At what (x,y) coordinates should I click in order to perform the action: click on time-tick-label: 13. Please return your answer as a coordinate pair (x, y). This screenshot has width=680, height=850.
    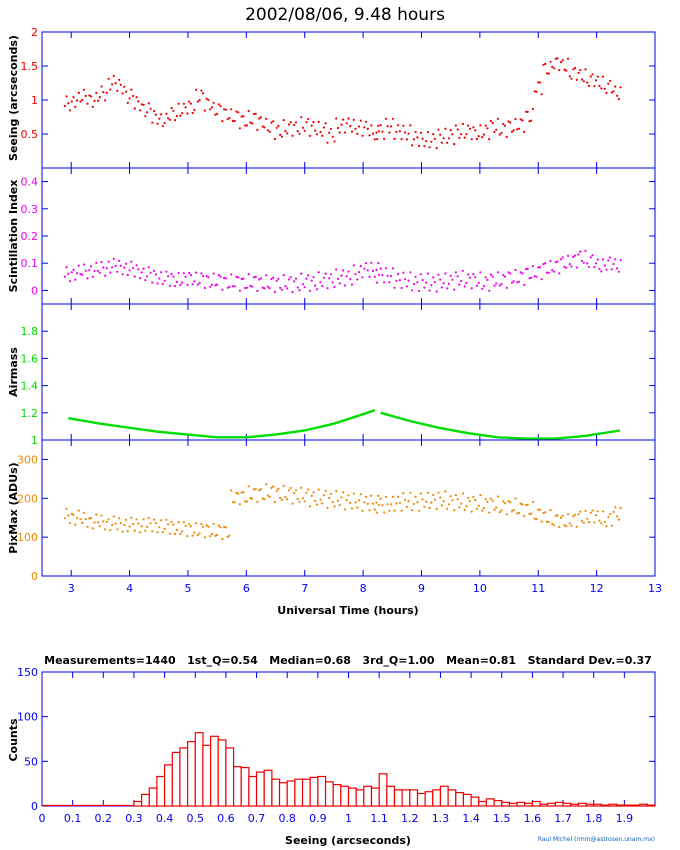
    Looking at the image, I should click on (655, 588).